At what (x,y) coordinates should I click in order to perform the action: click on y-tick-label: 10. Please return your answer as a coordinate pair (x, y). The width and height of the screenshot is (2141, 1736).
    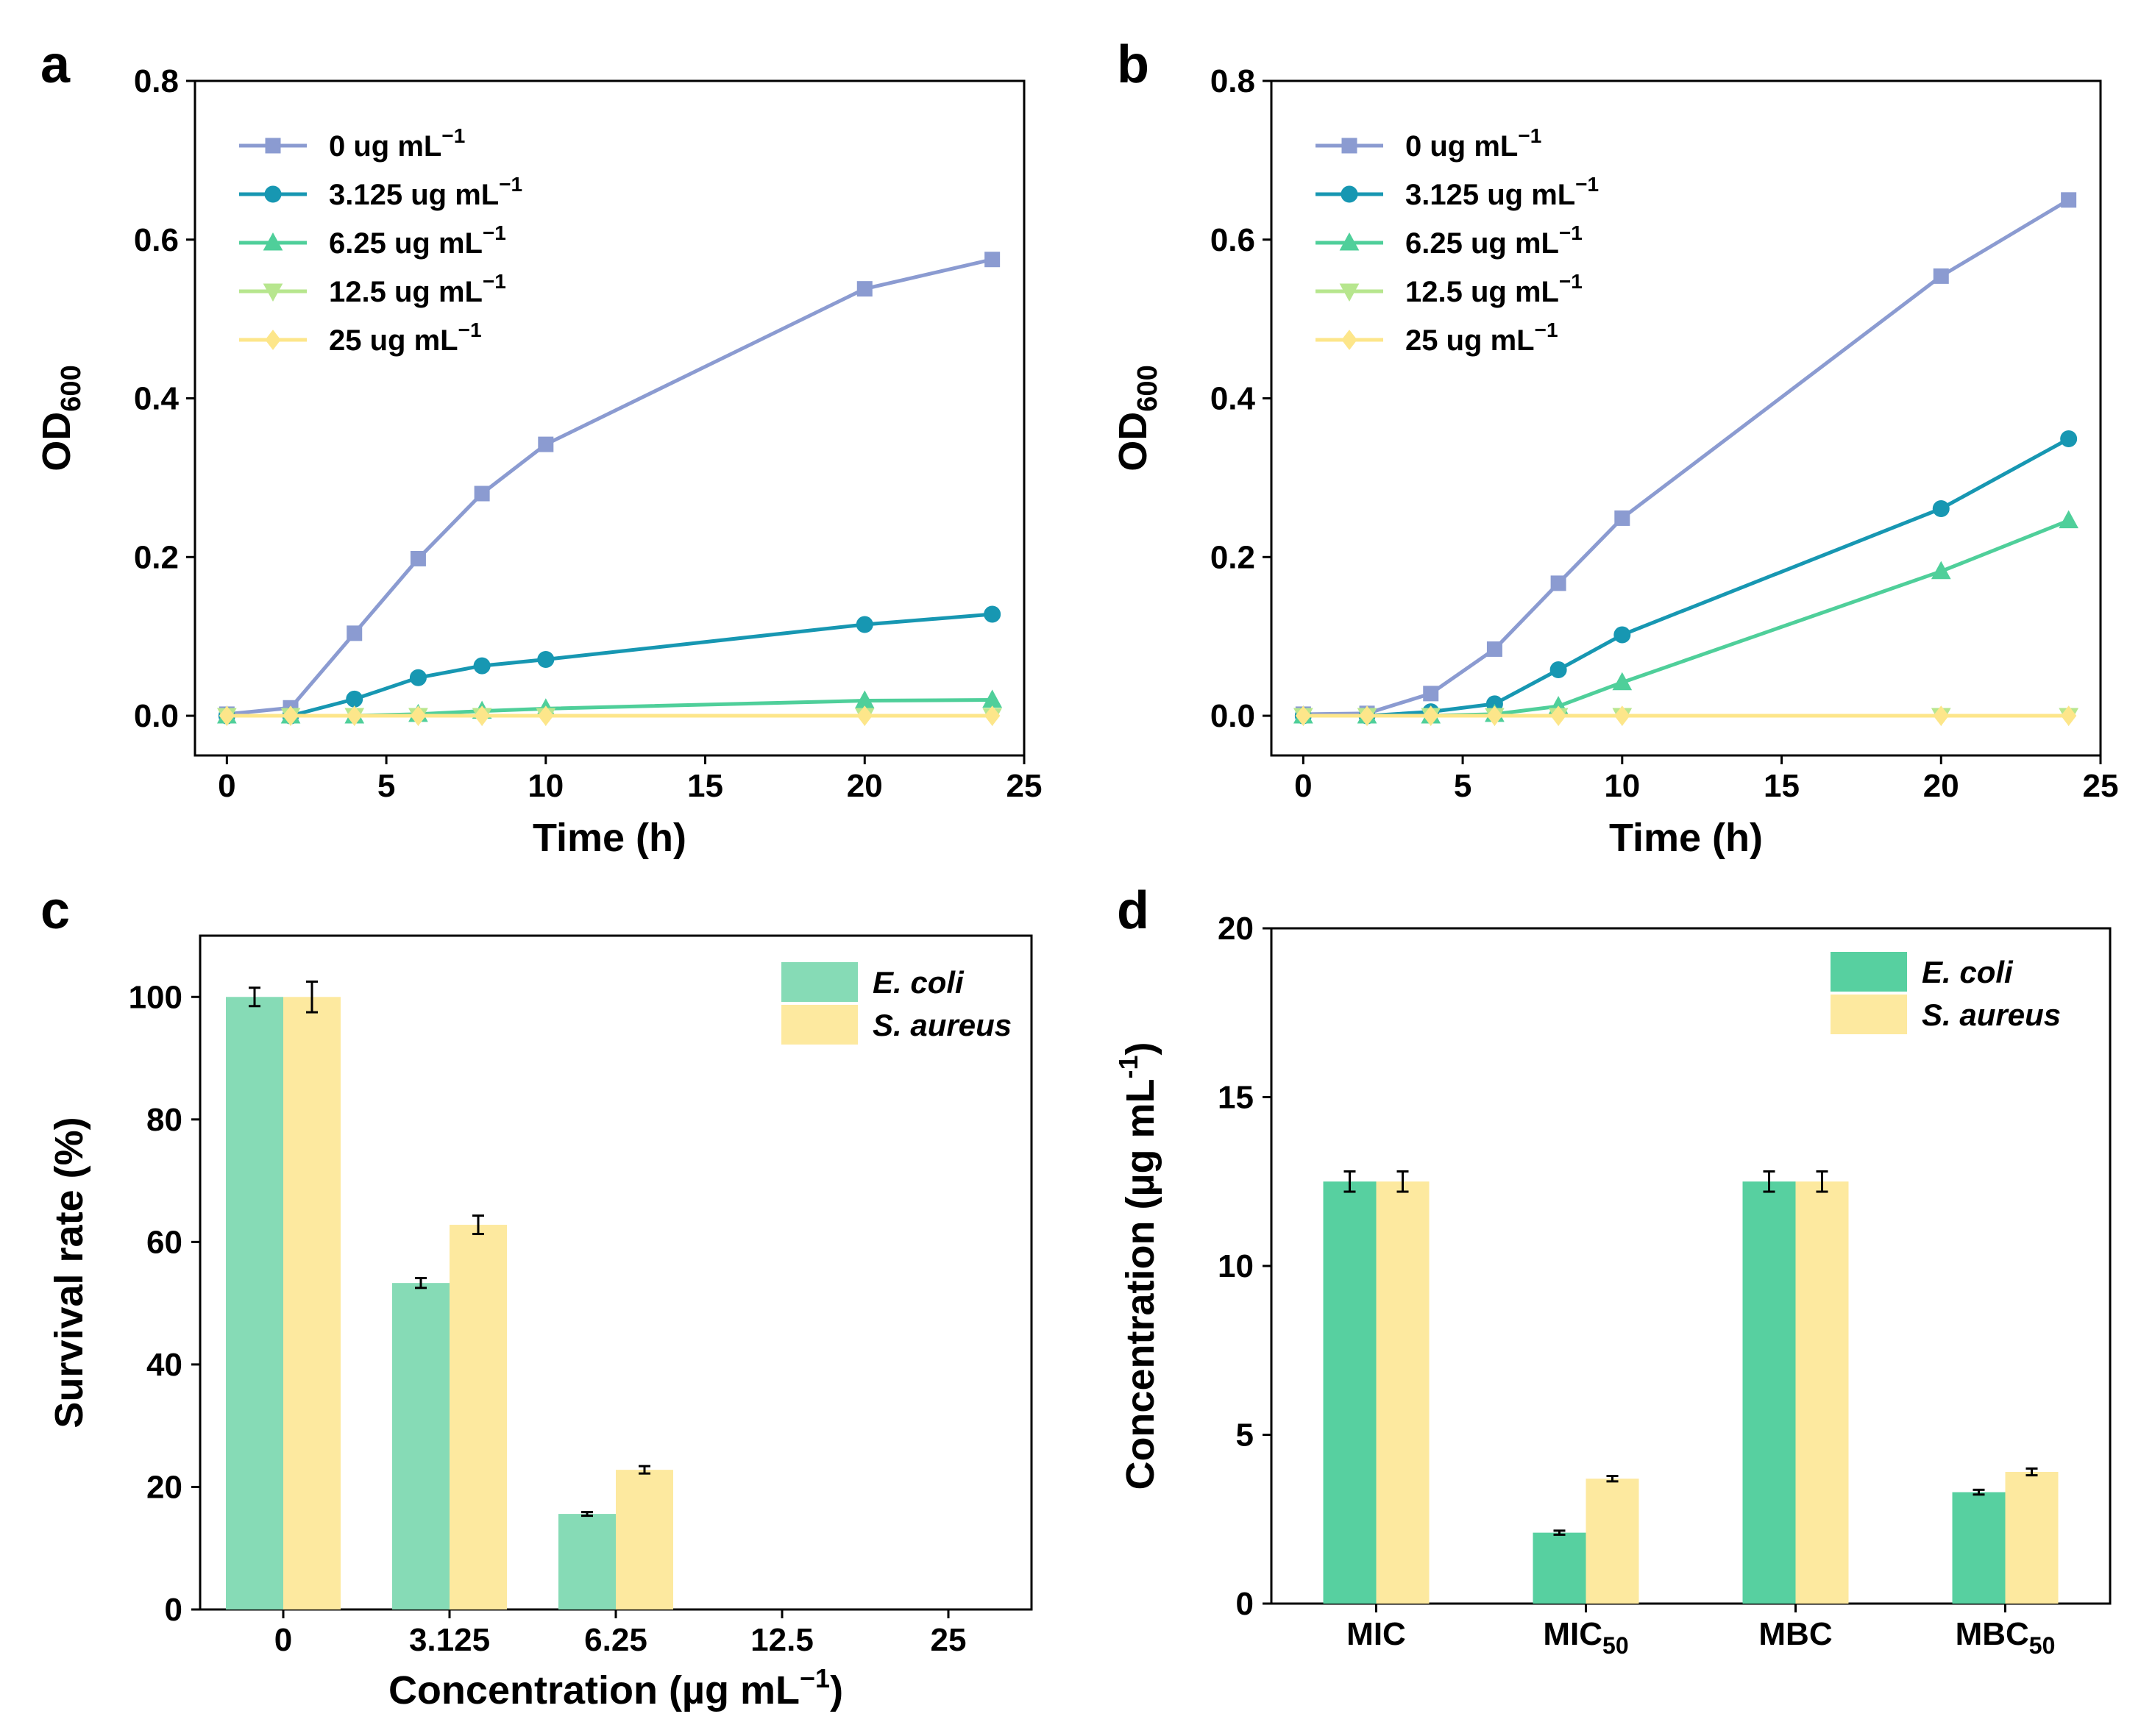
    Looking at the image, I should click on (1236, 1266).